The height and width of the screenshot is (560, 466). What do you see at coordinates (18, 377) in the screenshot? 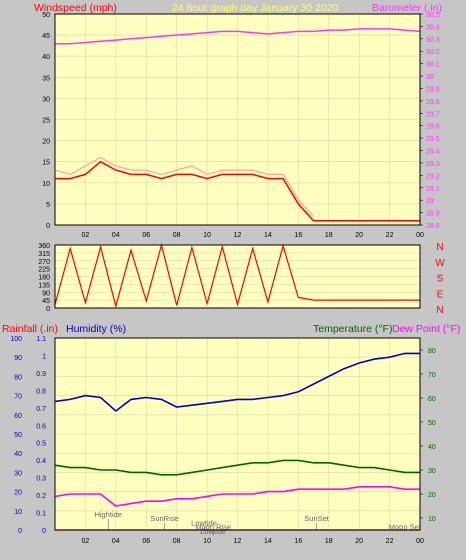
I see `humidity-tick-label: 80` at bounding box center [18, 377].